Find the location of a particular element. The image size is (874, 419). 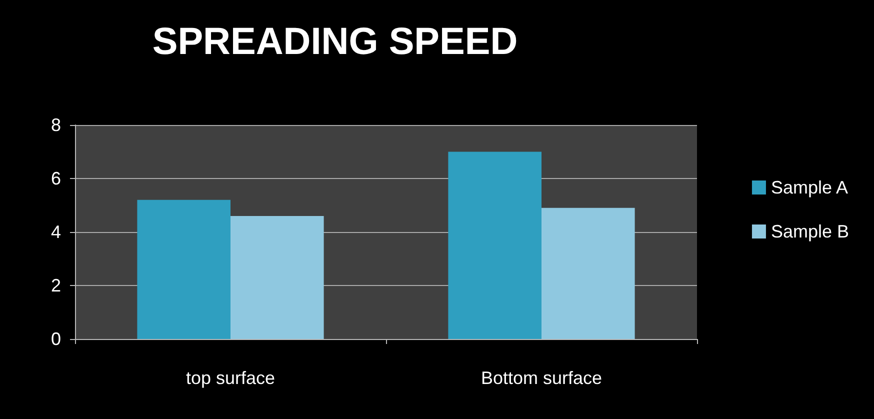

chart-title: SPREADING SPEED is located at coordinates (335, 42).